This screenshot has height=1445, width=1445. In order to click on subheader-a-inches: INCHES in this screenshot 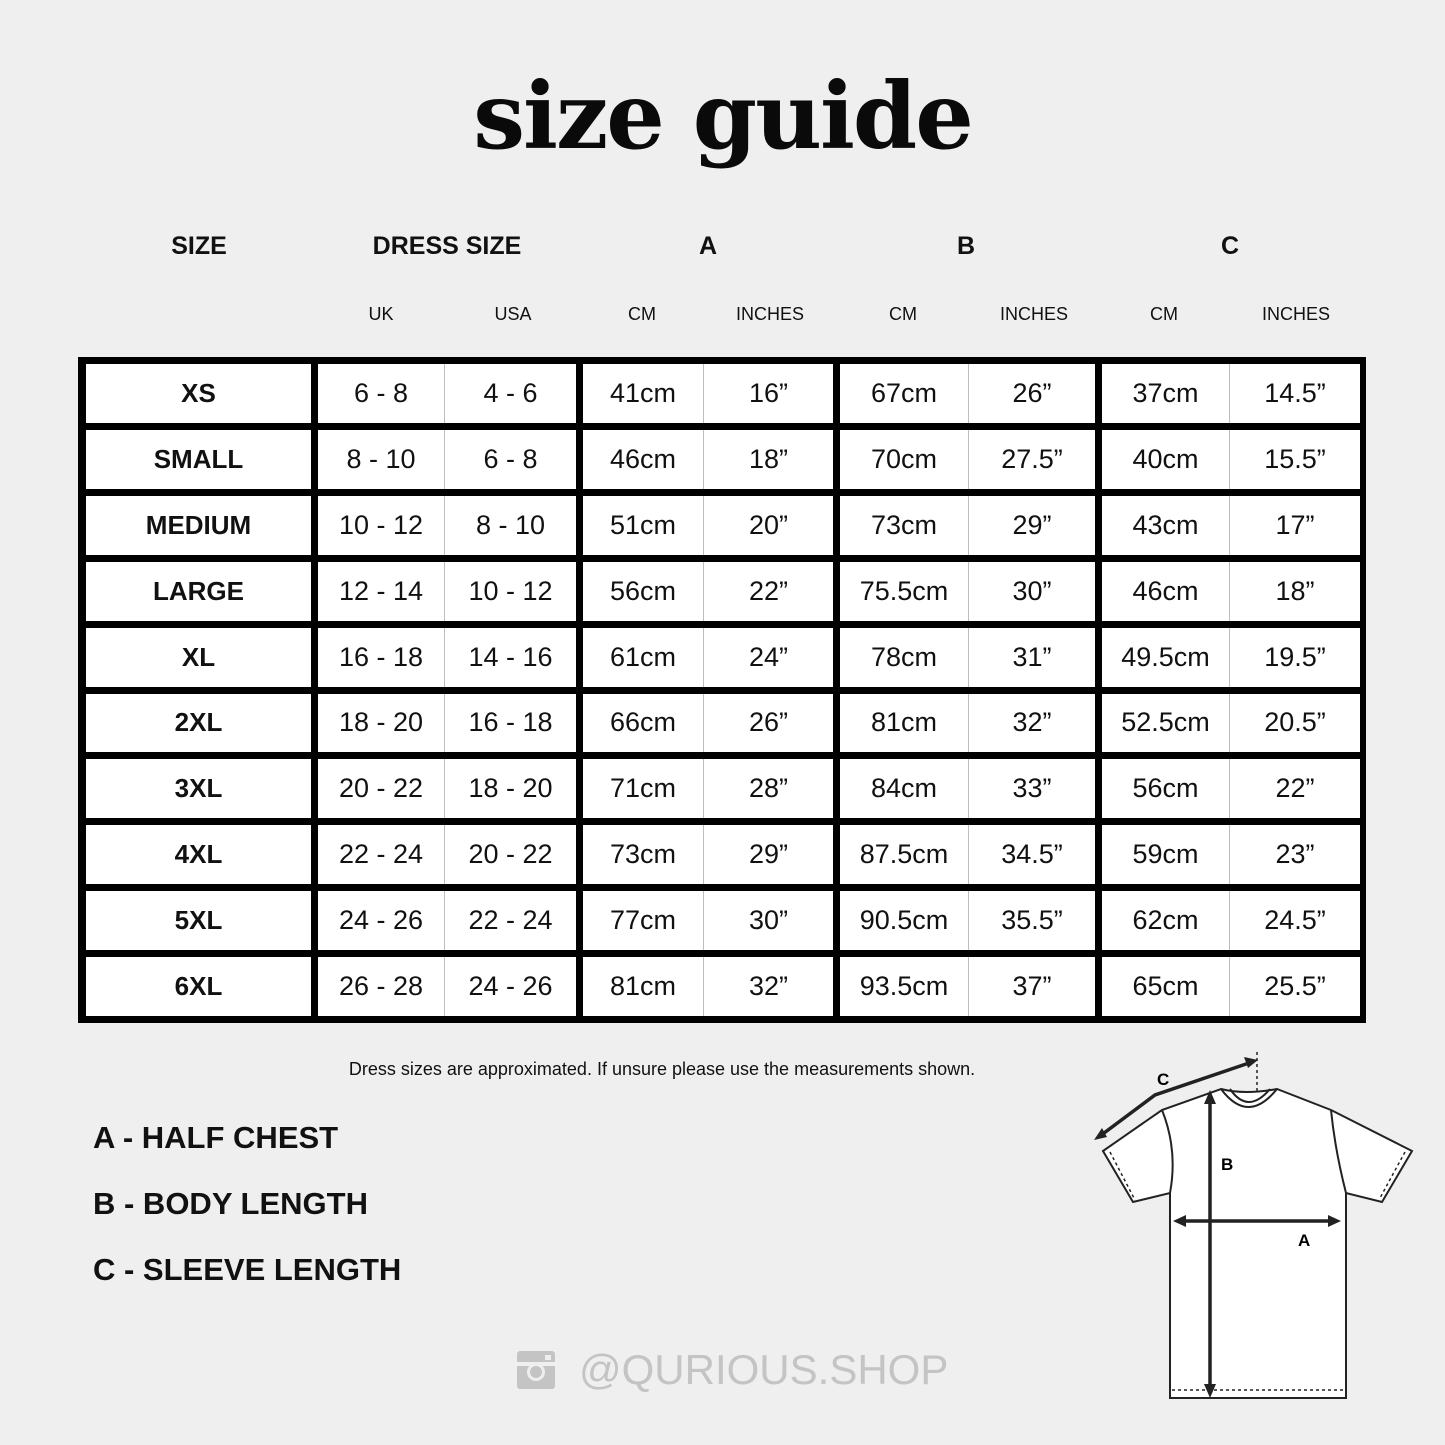, I will do `click(770, 314)`.